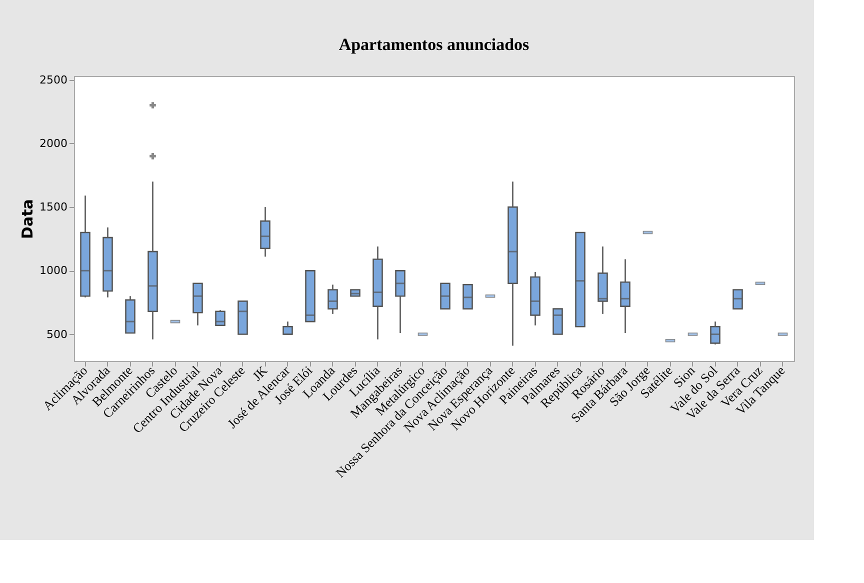 The height and width of the screenshot is (583, 864). I want to click on chart-title: Apartamentos anunciados, so click(434, 44).